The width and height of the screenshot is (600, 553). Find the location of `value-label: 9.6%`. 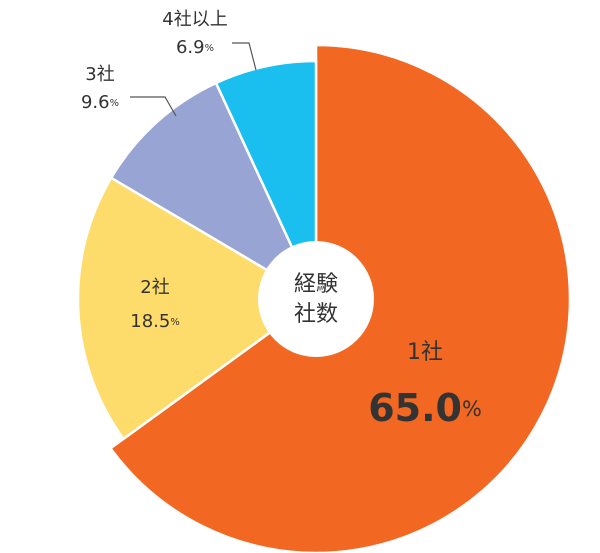

value-label: 9.6% is located at coordinates (100, 102).